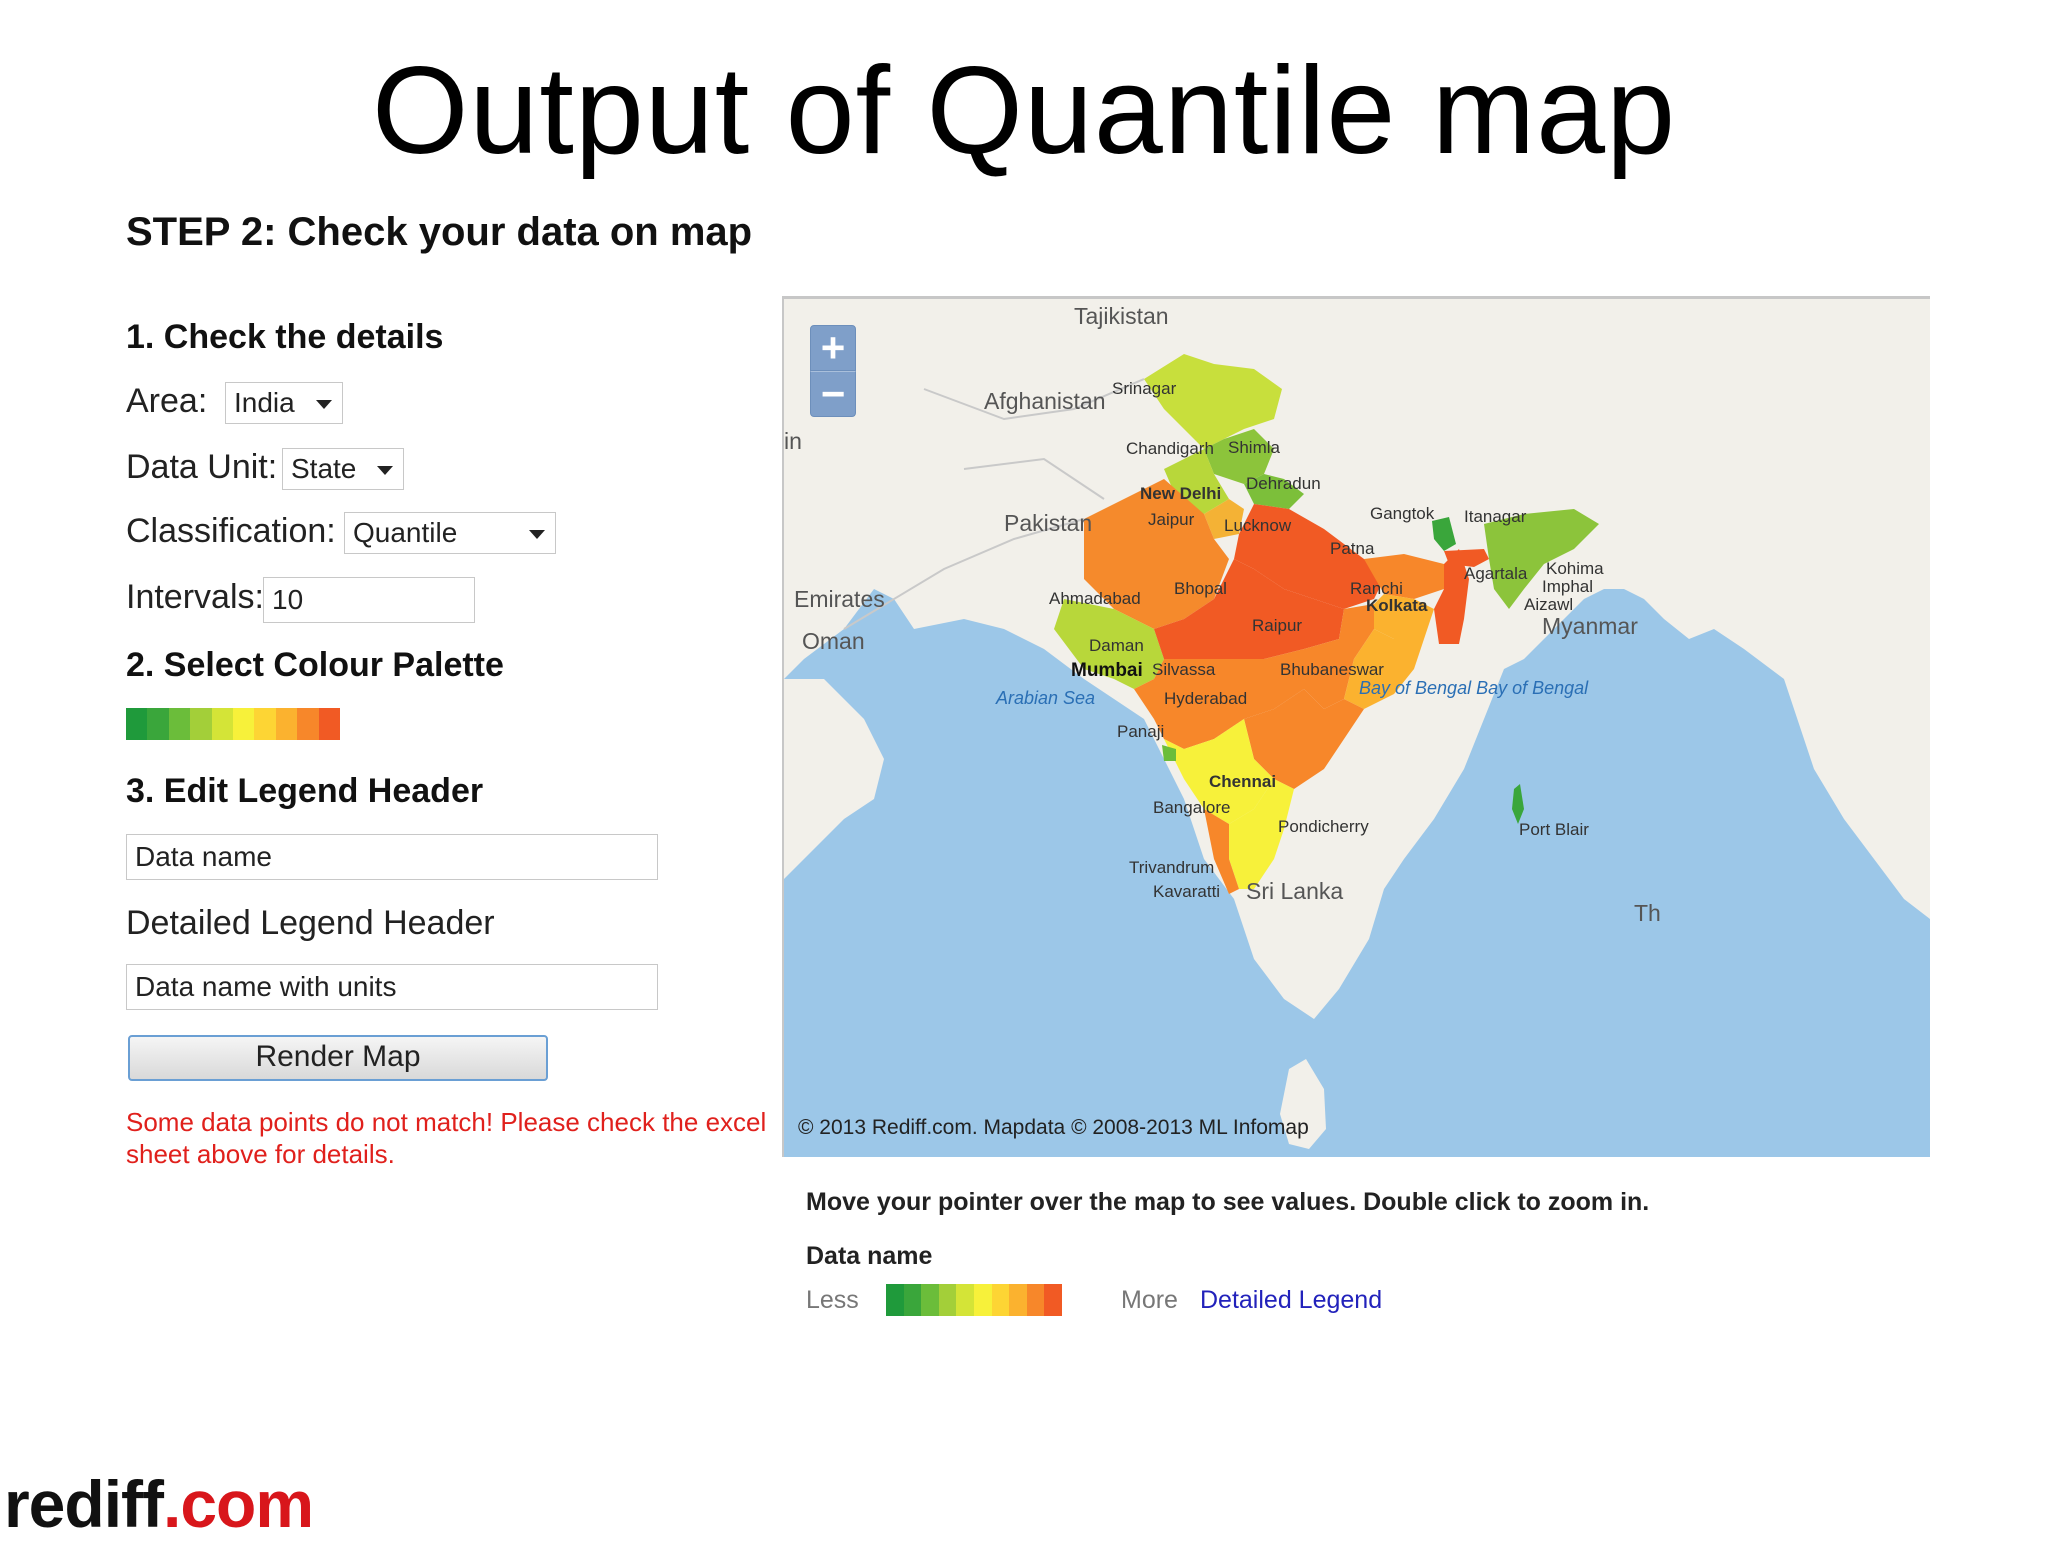 The image size is (2048, 1542). I want to click on area-select: India, so click(284, 403).